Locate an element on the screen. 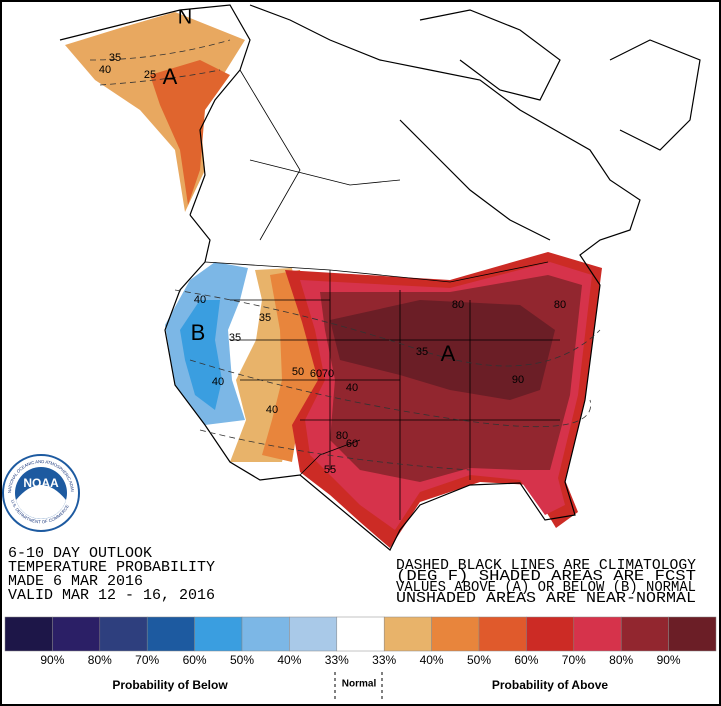  contour-label: 55 is located at coordinates (330, 470).